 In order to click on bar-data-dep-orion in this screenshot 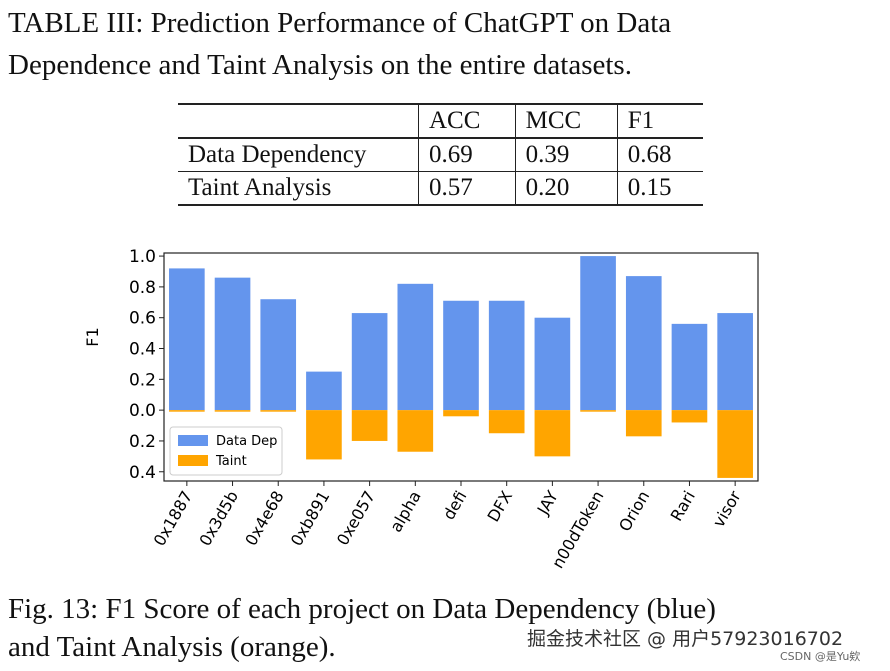, I will do `click(643, 343)`.